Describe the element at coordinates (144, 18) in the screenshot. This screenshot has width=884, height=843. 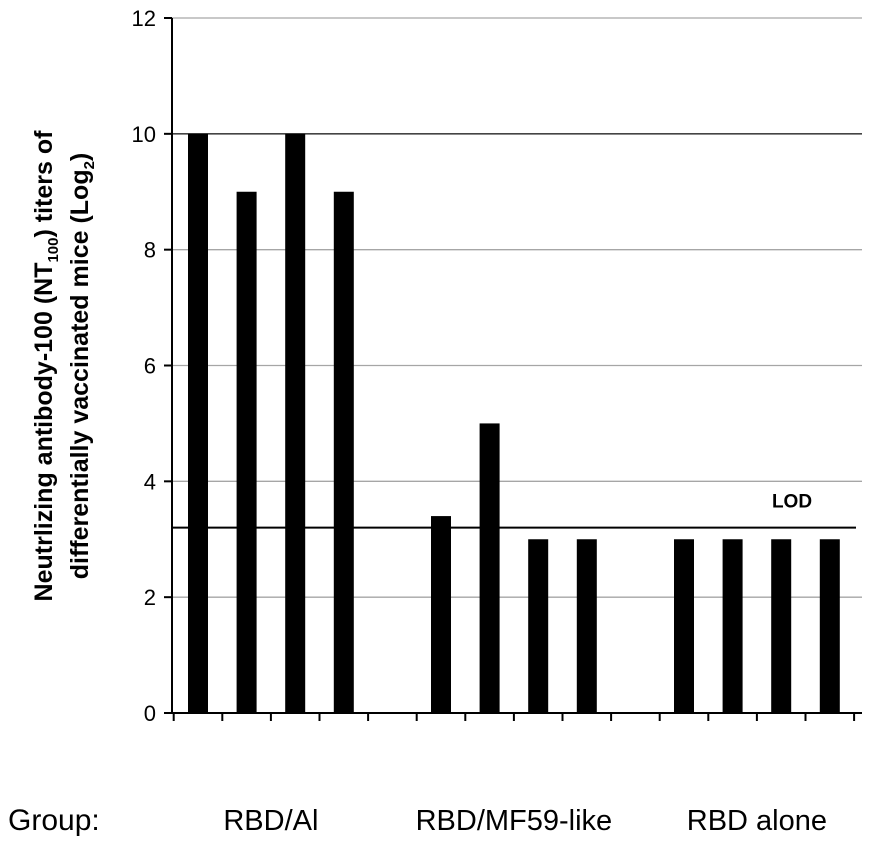
I see `y-tick-label-12: 12` at that location.